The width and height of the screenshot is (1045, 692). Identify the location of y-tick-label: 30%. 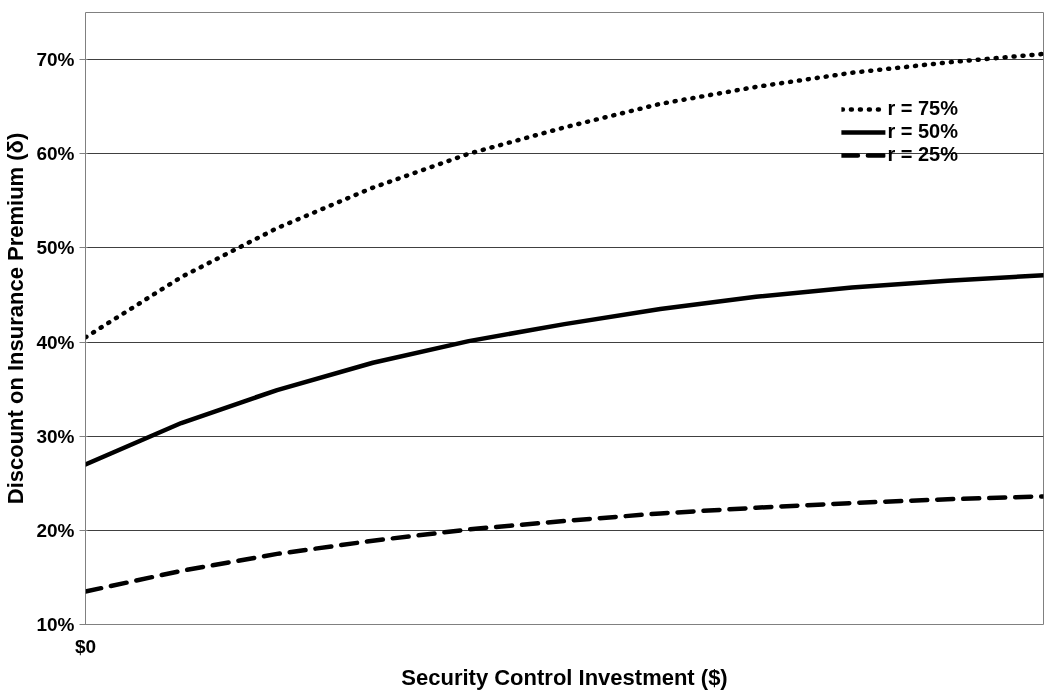
(55, 436).